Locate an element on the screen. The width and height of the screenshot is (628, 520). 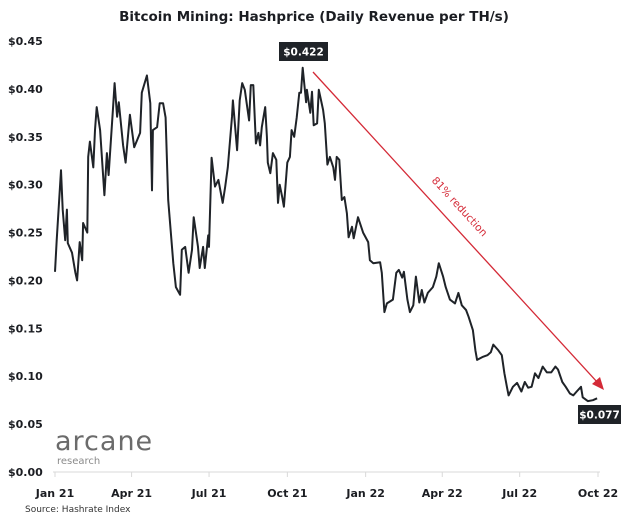
y-tick-label: $0.25 is located at coordinates (25, 233).